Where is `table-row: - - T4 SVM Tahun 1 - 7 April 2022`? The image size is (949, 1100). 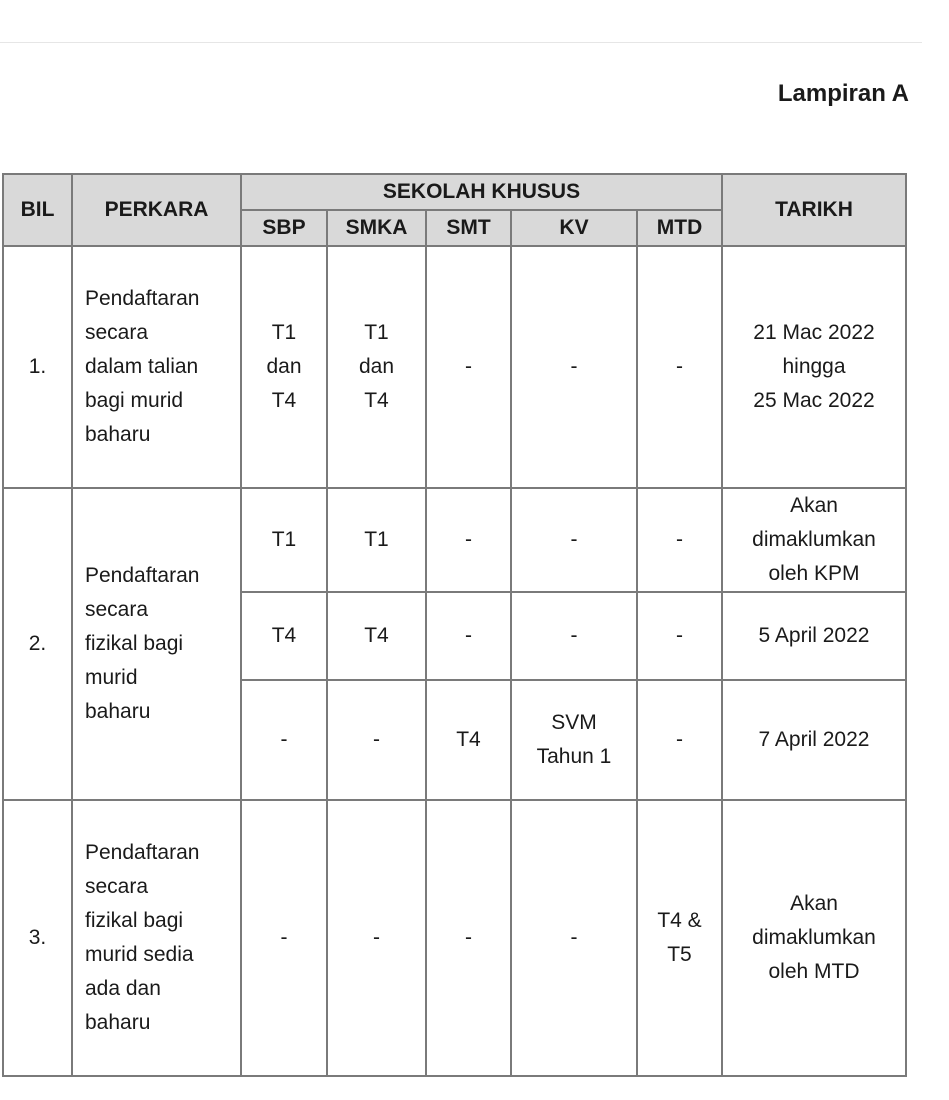
table-row: - - T4 SVM Tahun 1 - 7 April 2022 is located at coordinates (455, 740).